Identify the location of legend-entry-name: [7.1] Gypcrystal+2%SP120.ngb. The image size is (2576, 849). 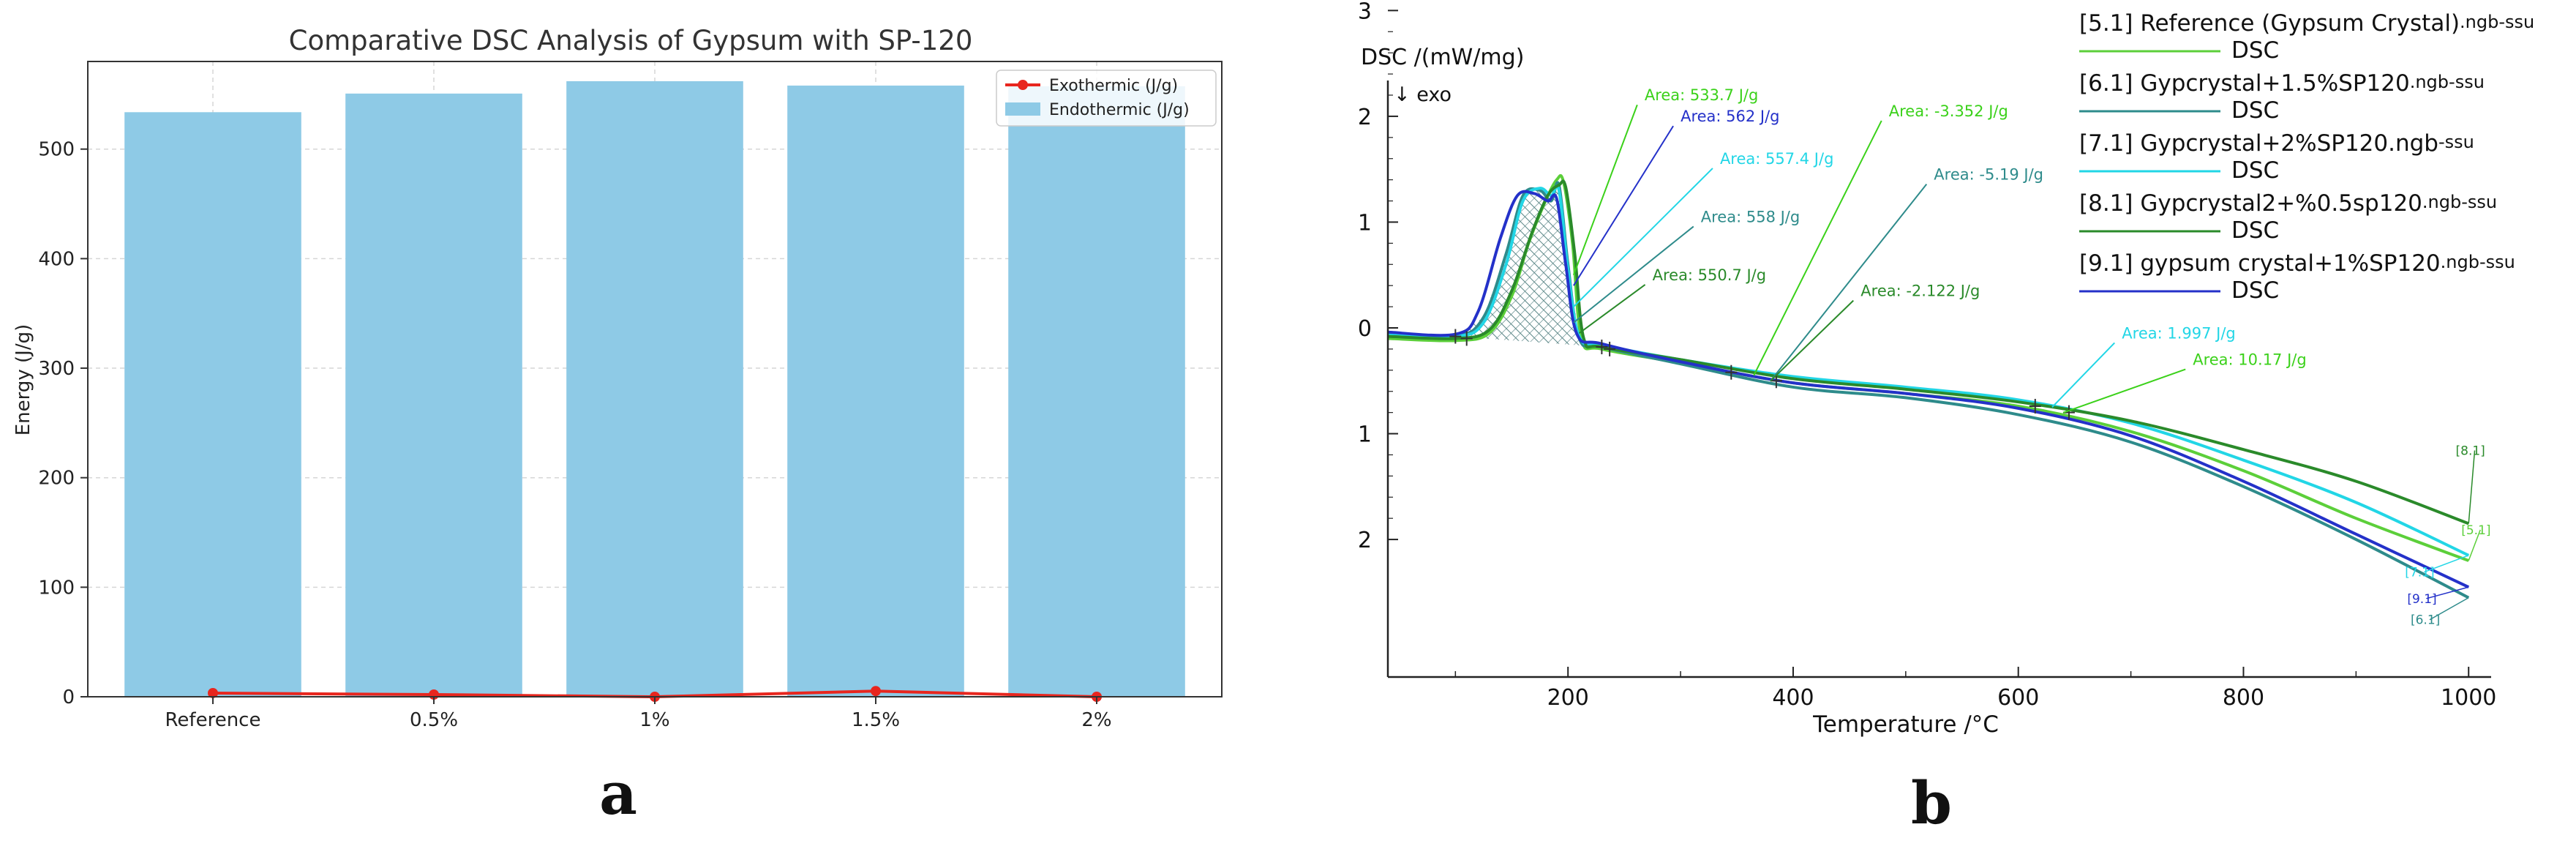
(2258, 143).